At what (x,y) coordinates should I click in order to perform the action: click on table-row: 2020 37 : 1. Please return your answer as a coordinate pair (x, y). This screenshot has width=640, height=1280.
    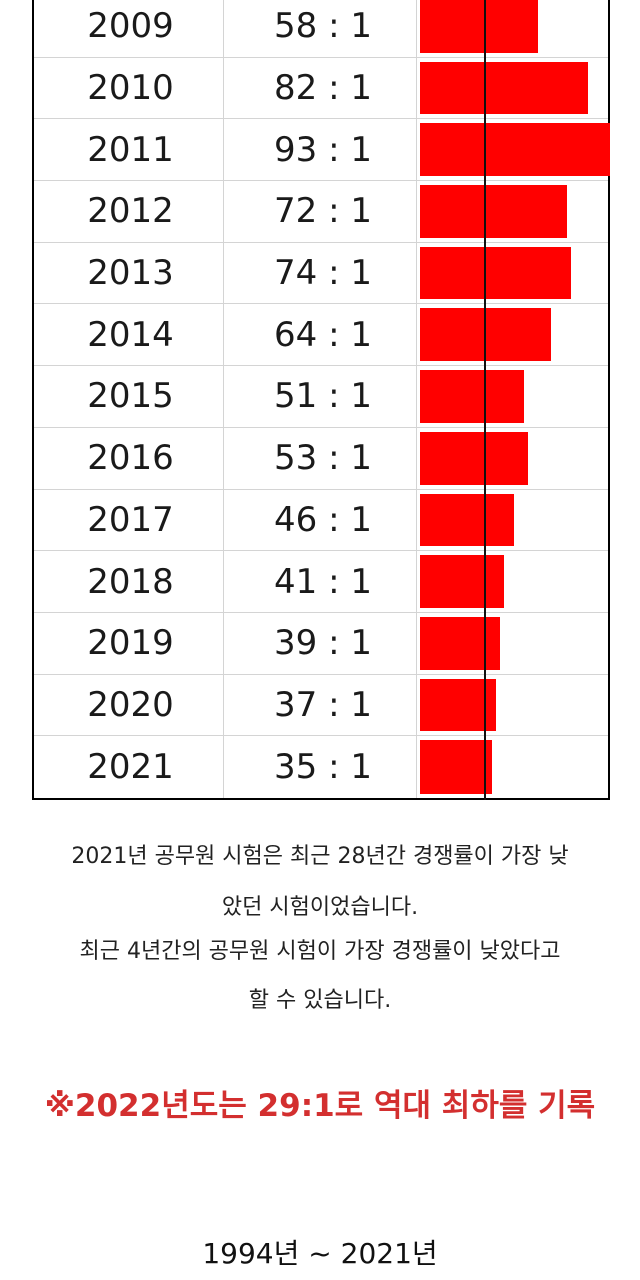
    Looking at the image, I should click on (321, 705).